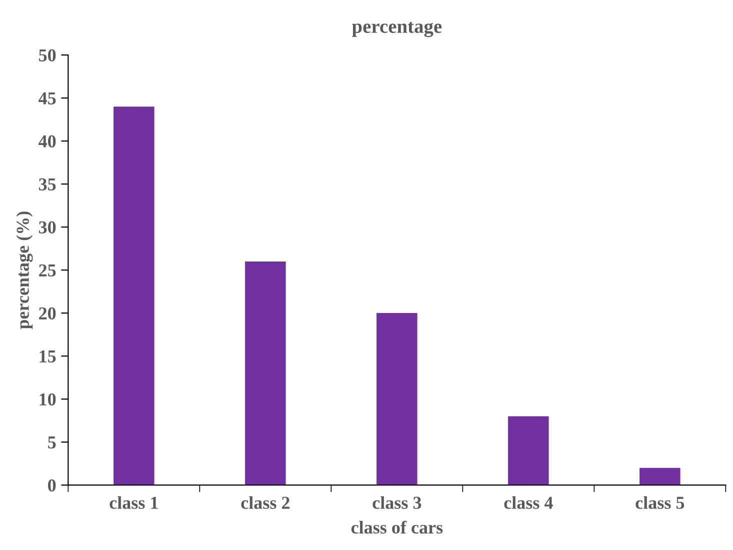  What do you see at coordinates (47, 184) in the screenshot?
I see `y-tick-label: 35` at bounding box center [47, 184].